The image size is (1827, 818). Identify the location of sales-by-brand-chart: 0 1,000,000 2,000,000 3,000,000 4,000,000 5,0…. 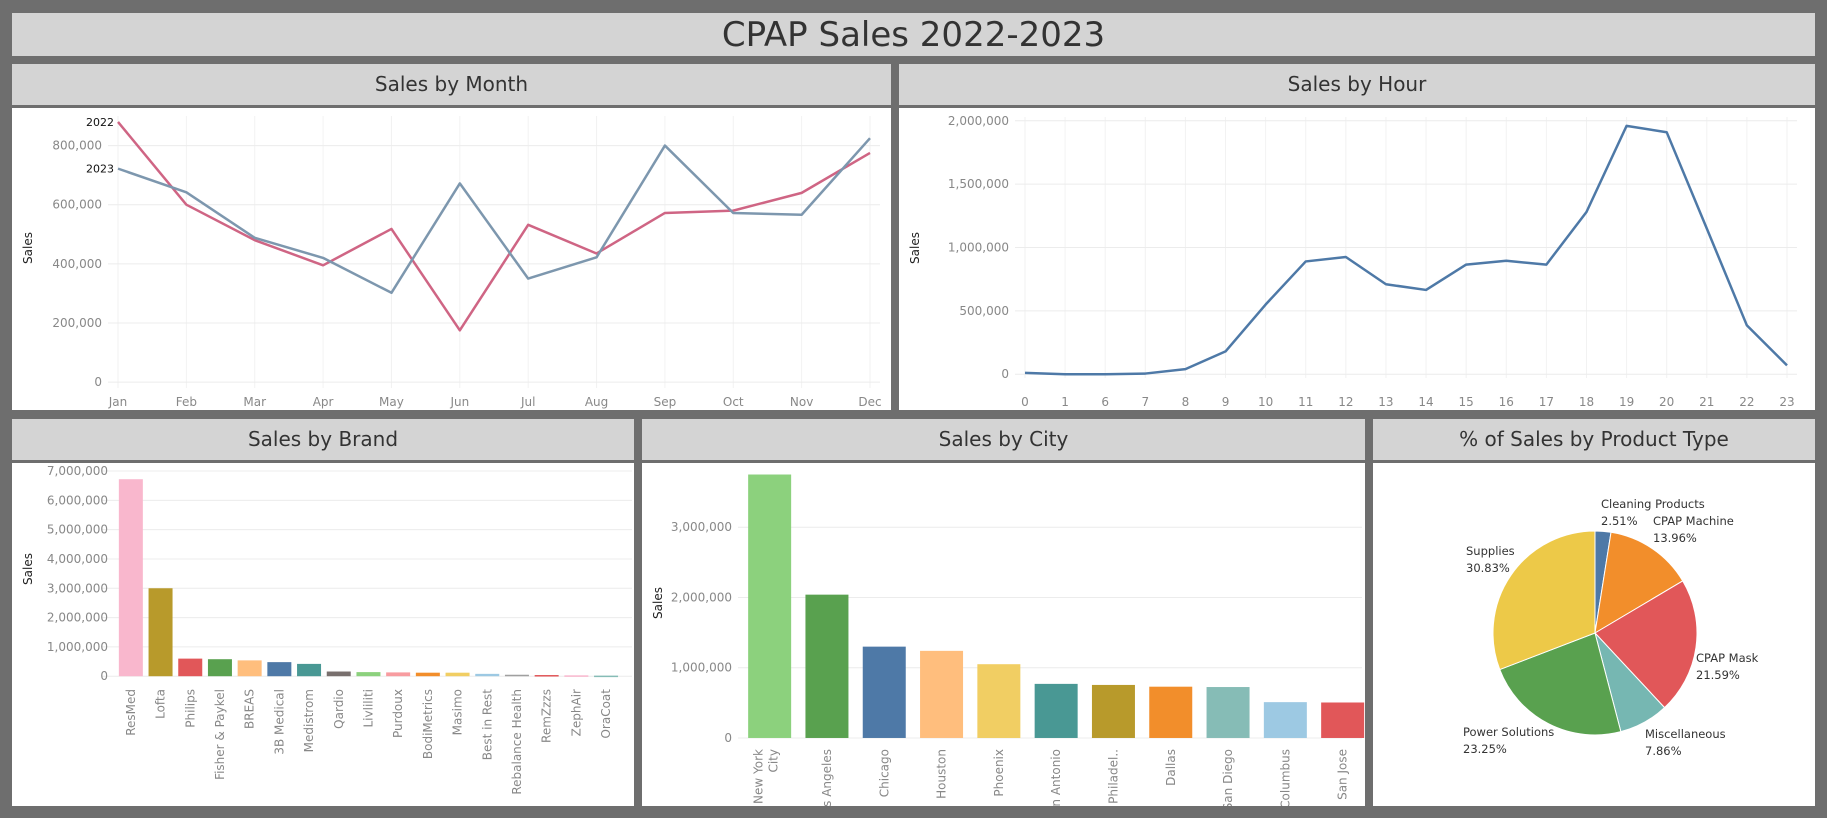
(326, 629).